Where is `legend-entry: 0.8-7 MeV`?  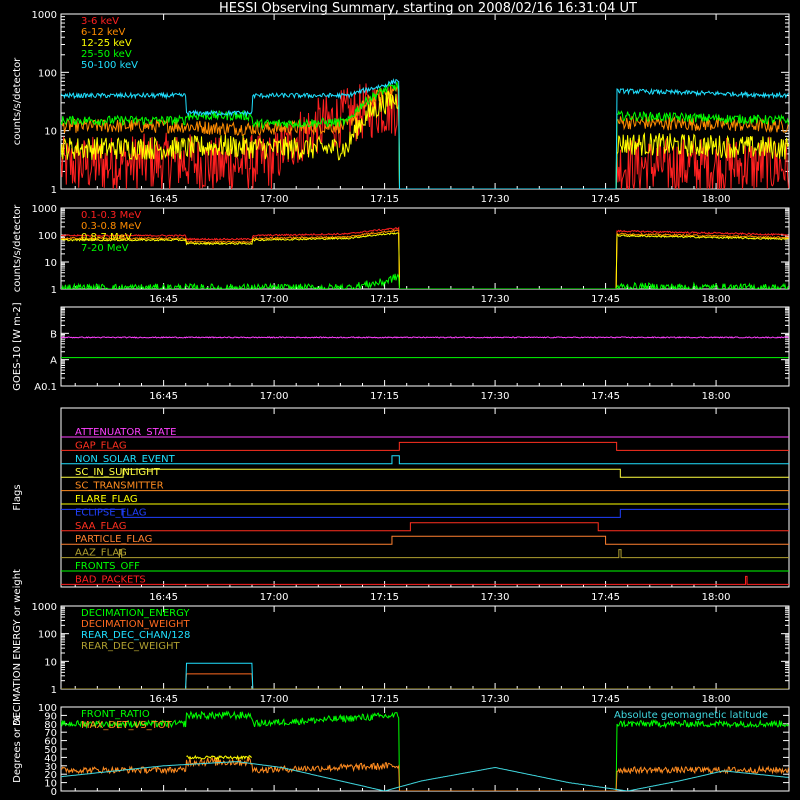
legend-entry: 0.8-7 MeV is located at coordinates (106, 237).